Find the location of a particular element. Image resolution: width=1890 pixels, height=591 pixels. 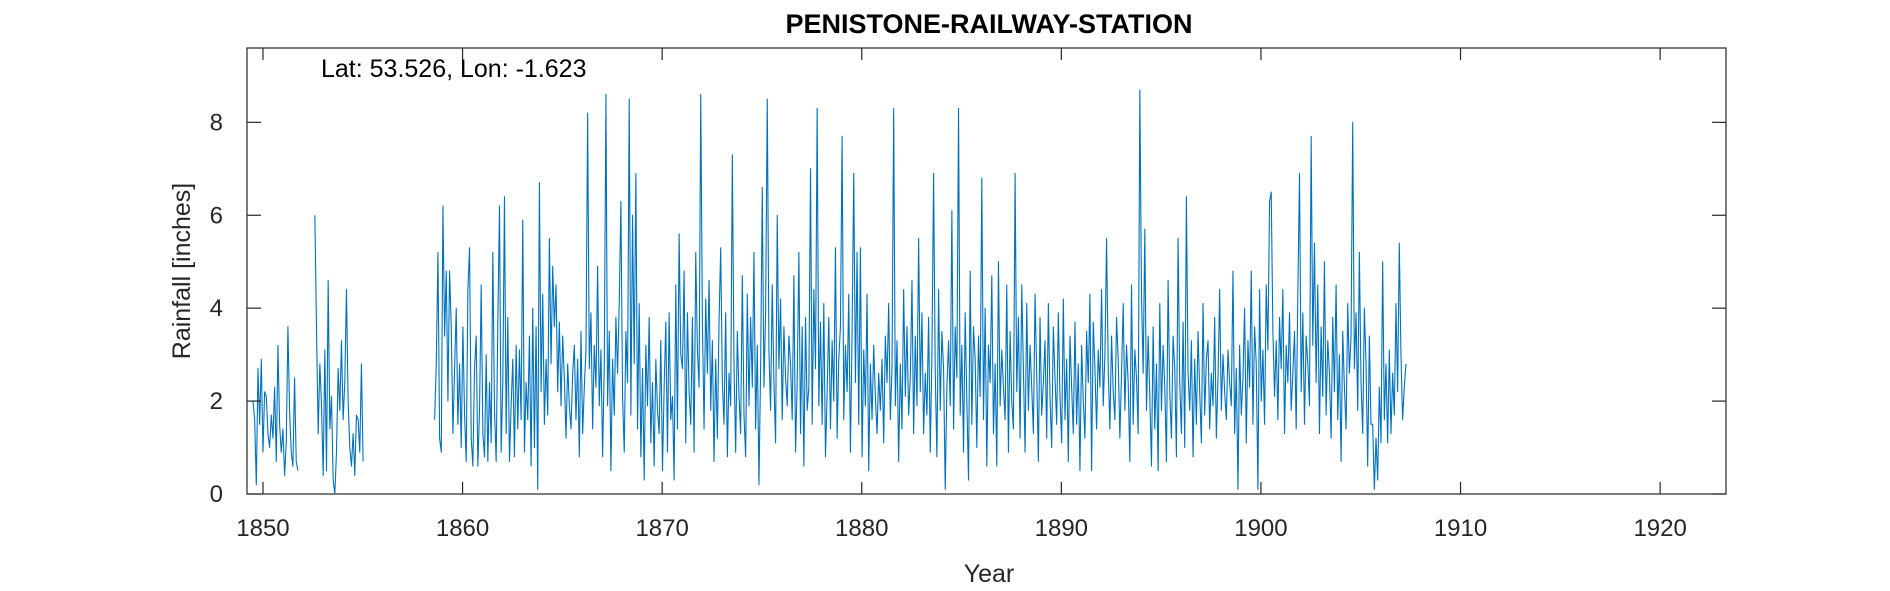

y-tick-label-4: 4 is located at coordinates (216, 308).